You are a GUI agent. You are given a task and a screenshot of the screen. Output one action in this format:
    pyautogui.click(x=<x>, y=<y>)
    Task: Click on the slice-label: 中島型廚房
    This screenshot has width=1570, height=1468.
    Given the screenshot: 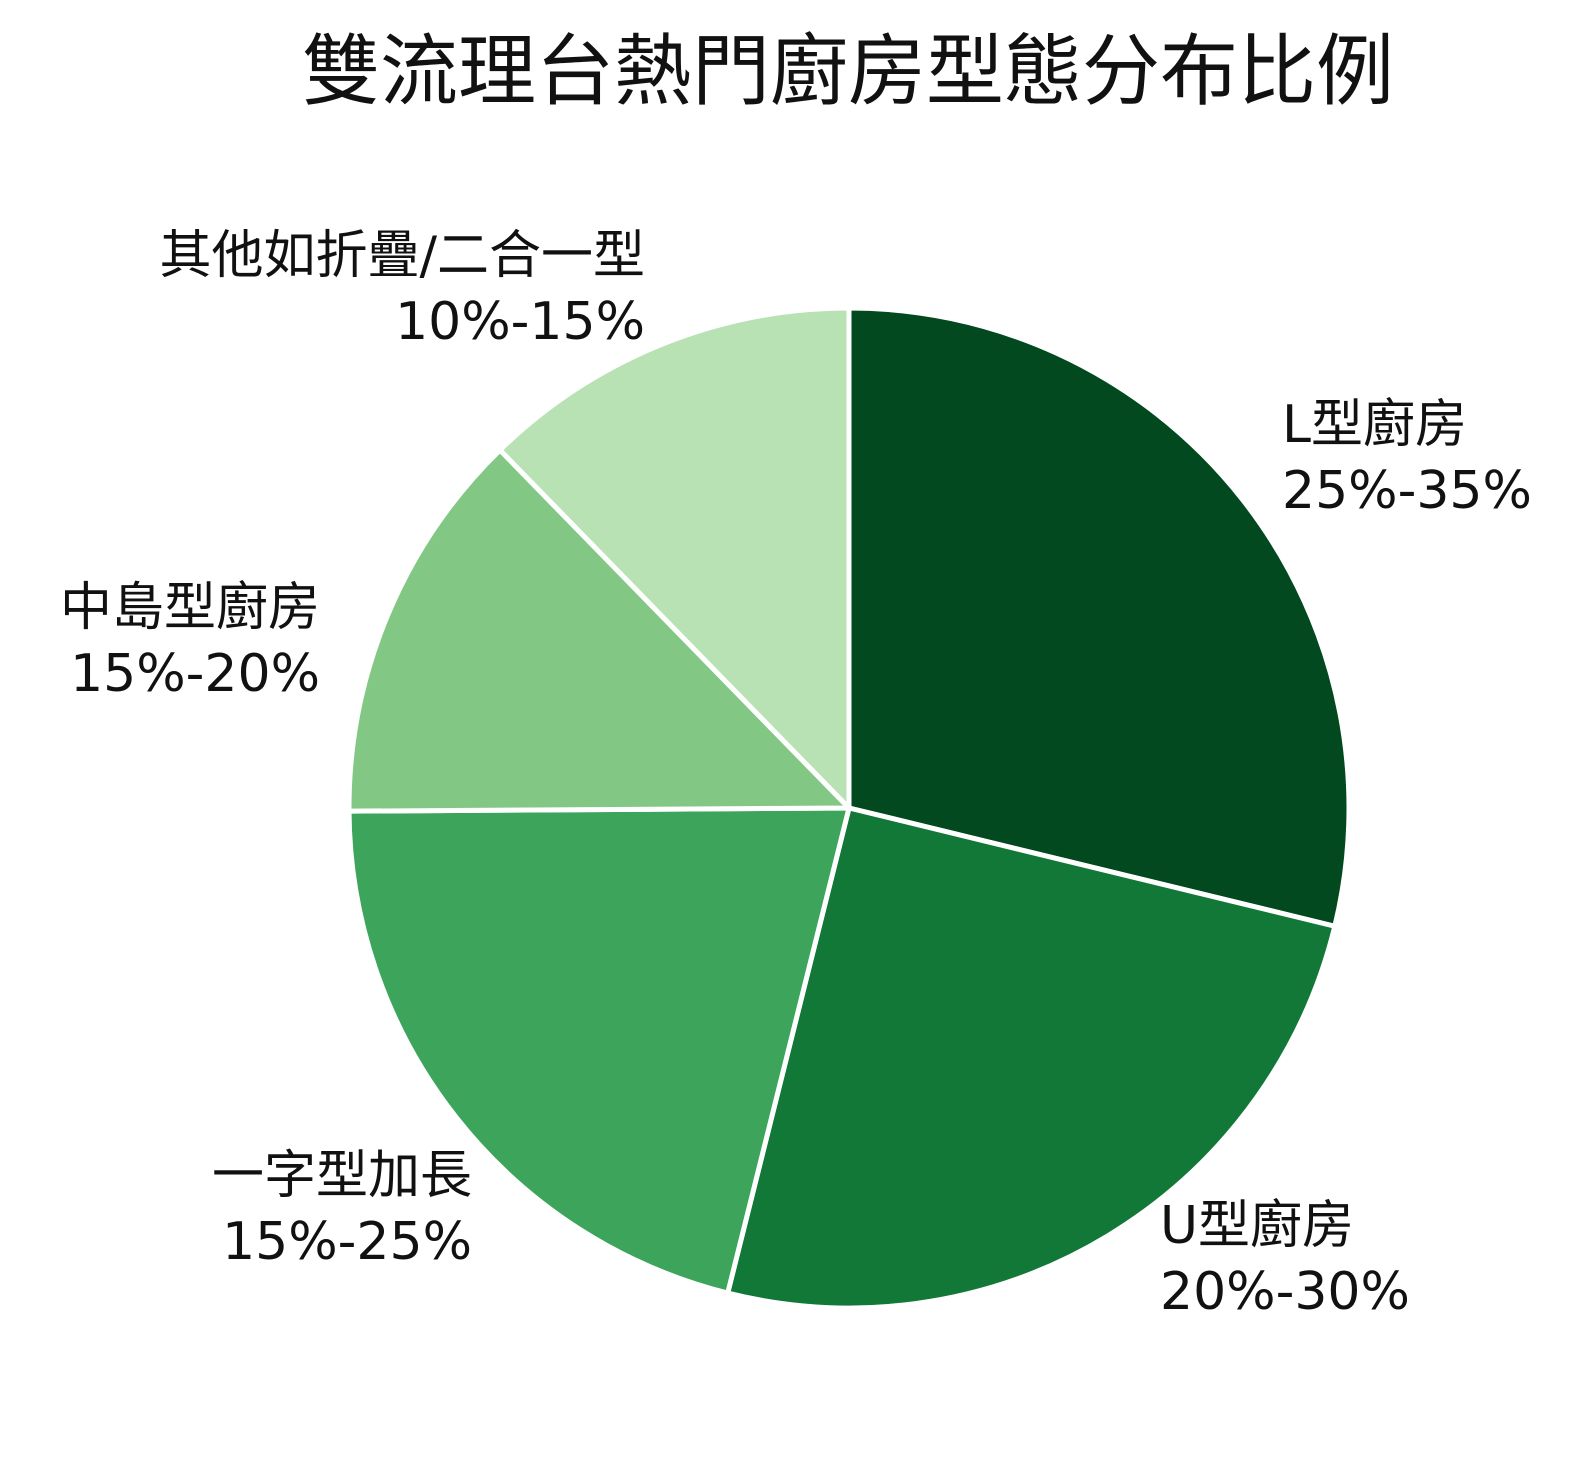 What is the action you would take?
    pyautogui.click(x=190, y=608)
    